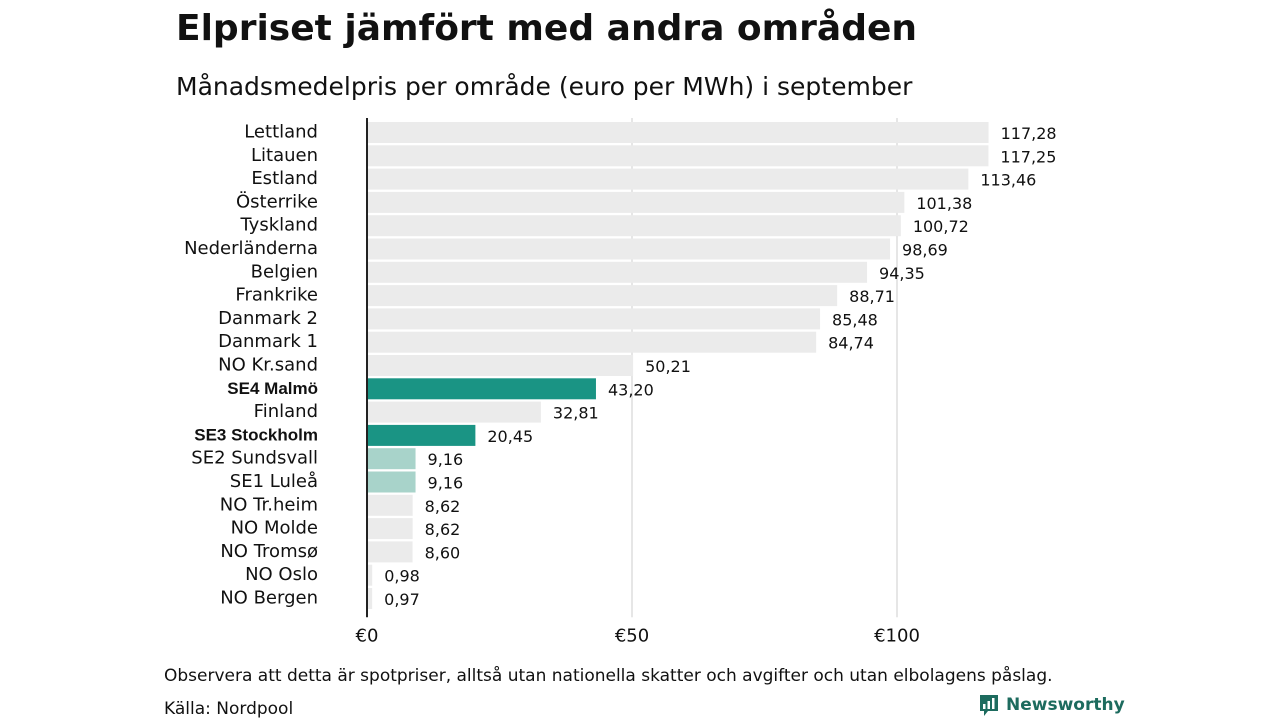  I want to click on category-label: Litauen, so click(284, 155).